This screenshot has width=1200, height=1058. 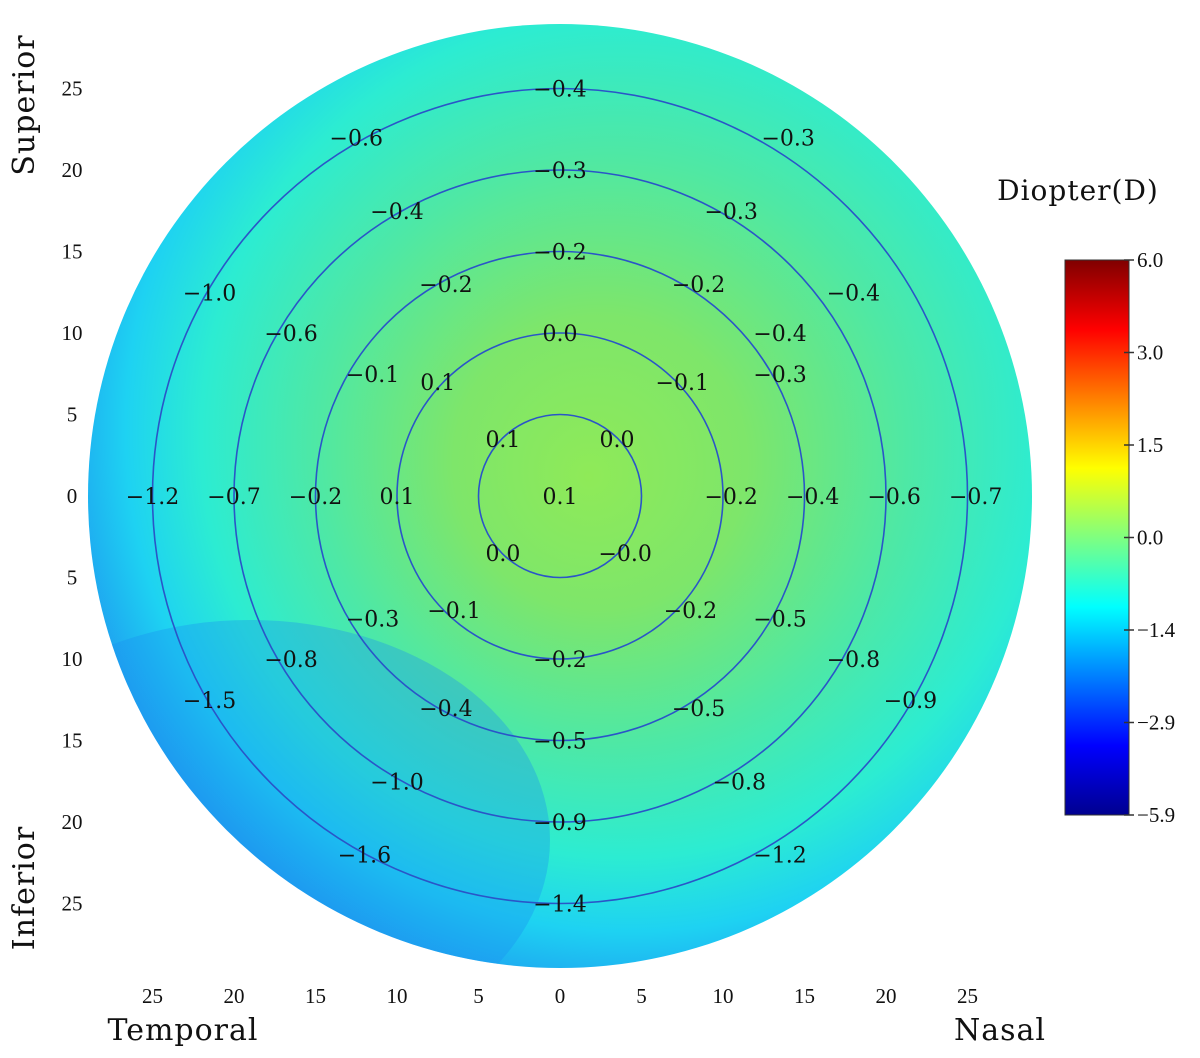 What do you see at coordinates (1078, 190) in the screenshot?
I see `colorbar-title: Diopter(D)` at bounding box center [1078, 190].